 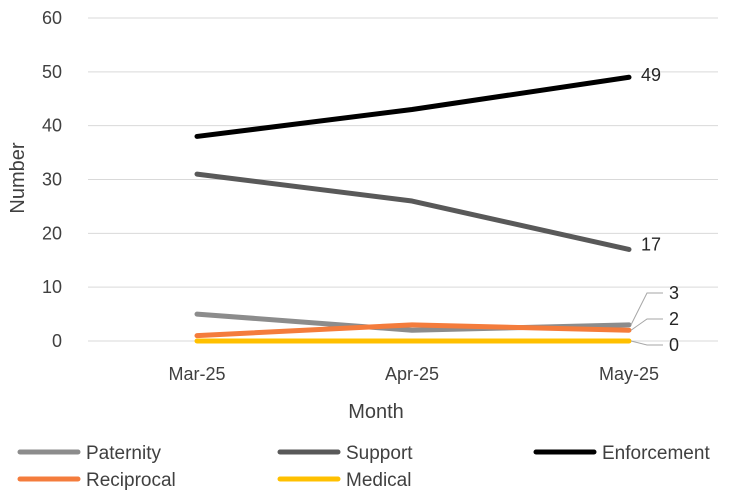 What do you see at coordinates (651, 244) in the screenshot?
I see `data-label: 17` at bounding box center [651, 244].